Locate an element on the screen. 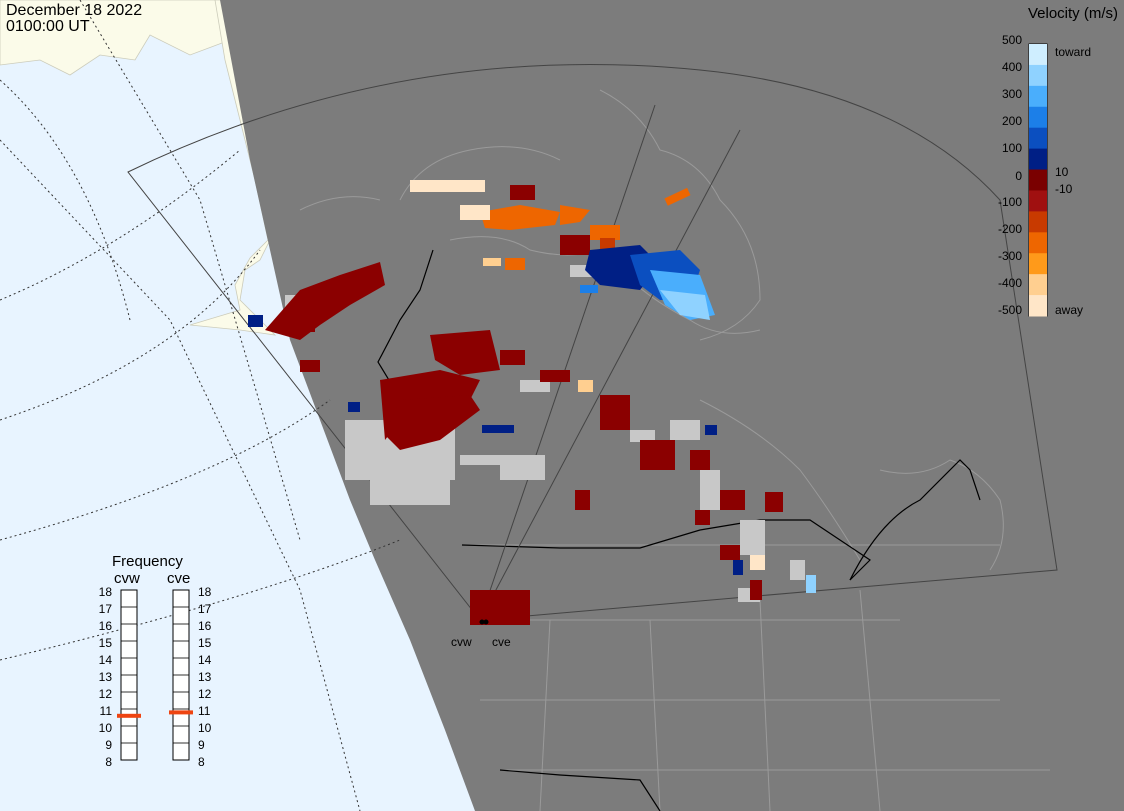  date-label: December 18 2022 is located at coordinates (74, 10).